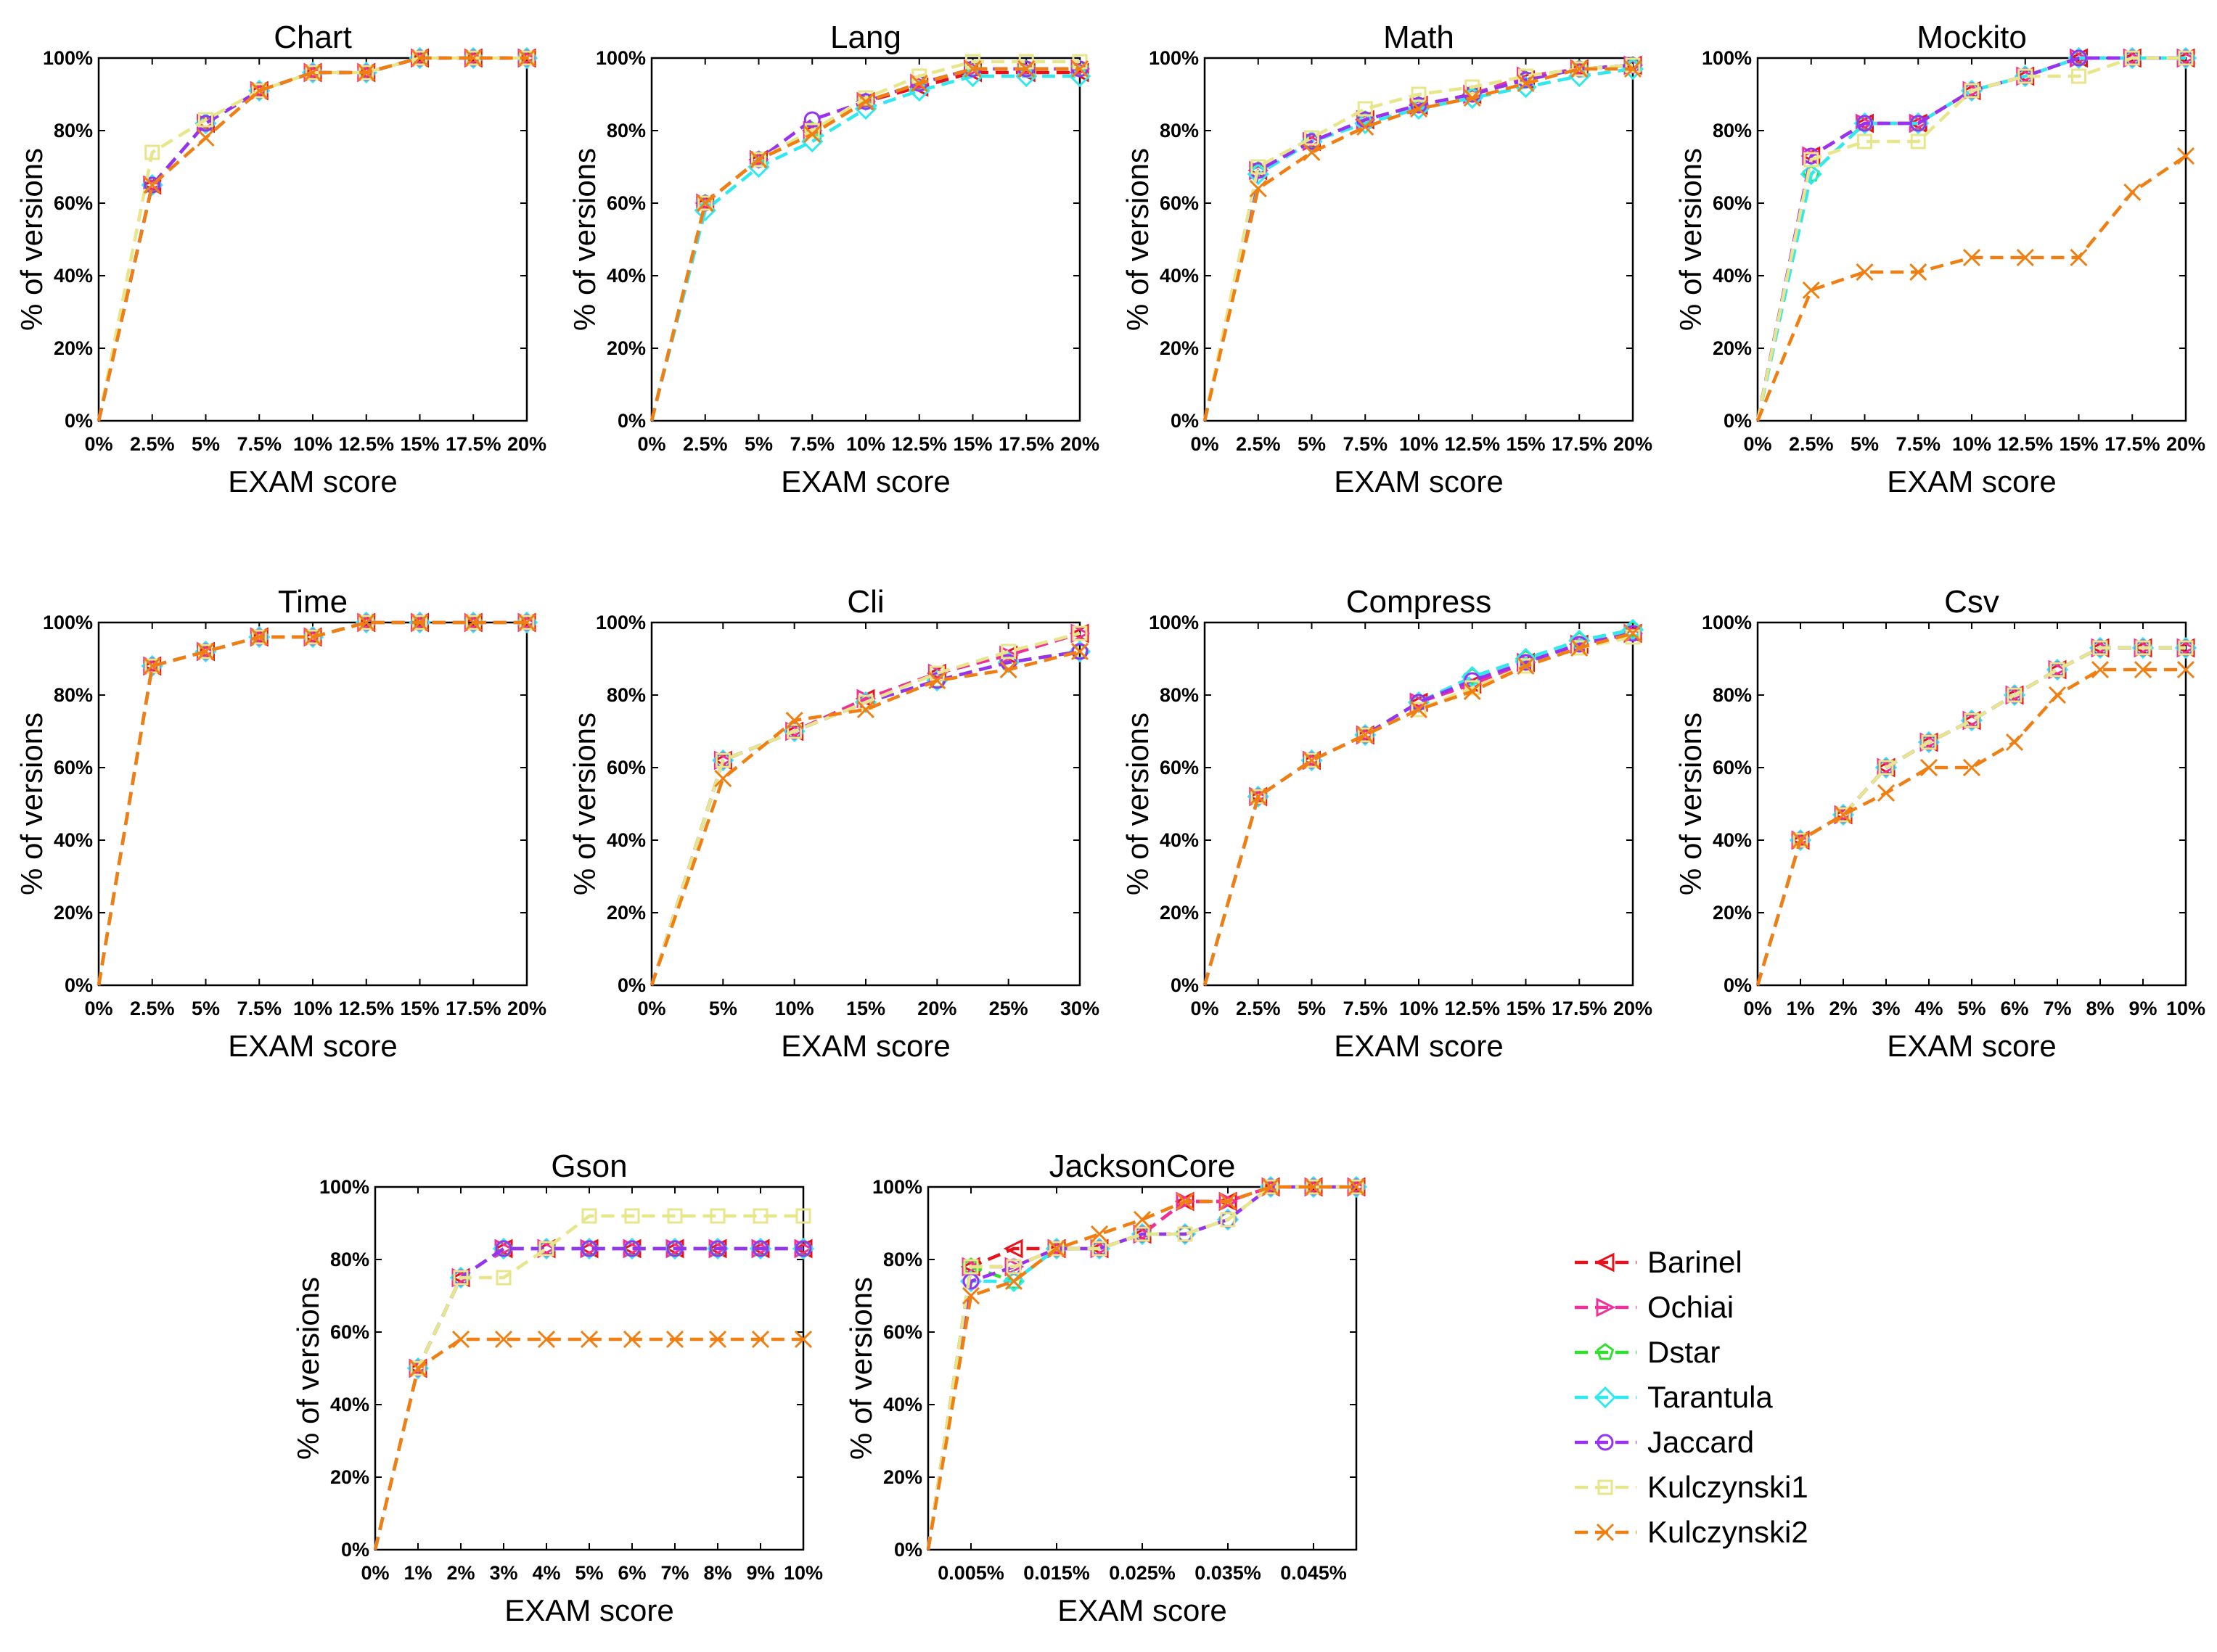 This screenshot has width=2217, height=1652. I want to click on series-dstar, so click(316, 236).